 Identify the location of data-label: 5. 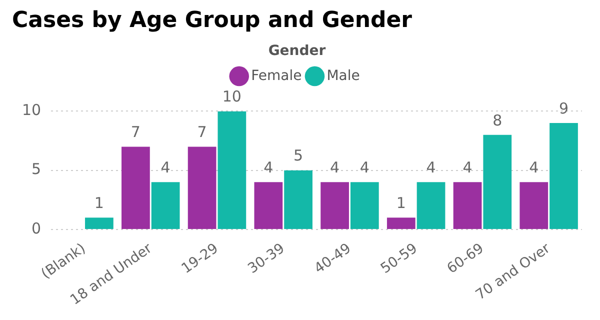
(299, 155).